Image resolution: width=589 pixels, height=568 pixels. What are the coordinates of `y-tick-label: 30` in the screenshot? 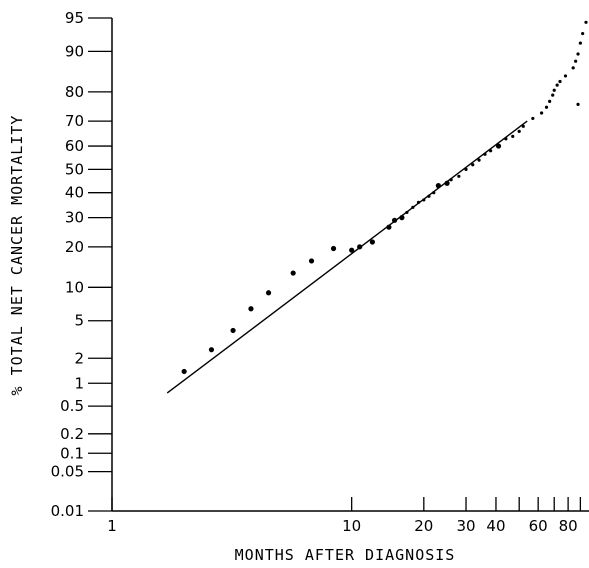 It's located at (74, 218).